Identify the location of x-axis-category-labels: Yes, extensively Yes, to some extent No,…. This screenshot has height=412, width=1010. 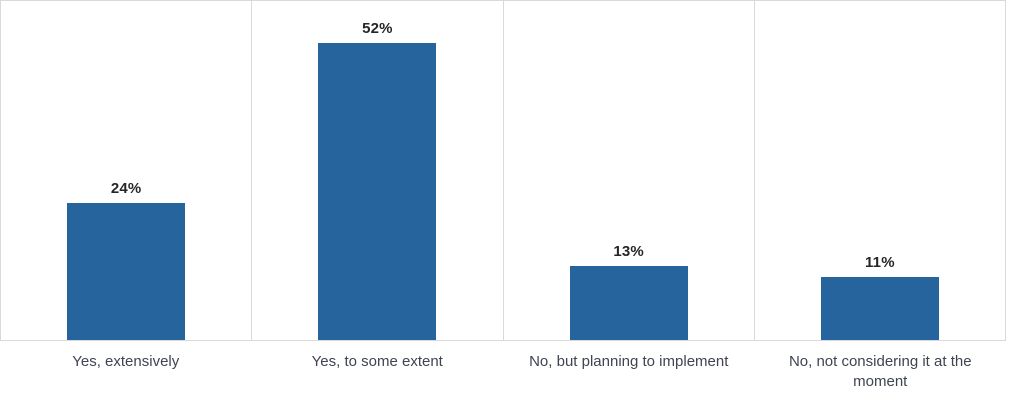
(503, 372).